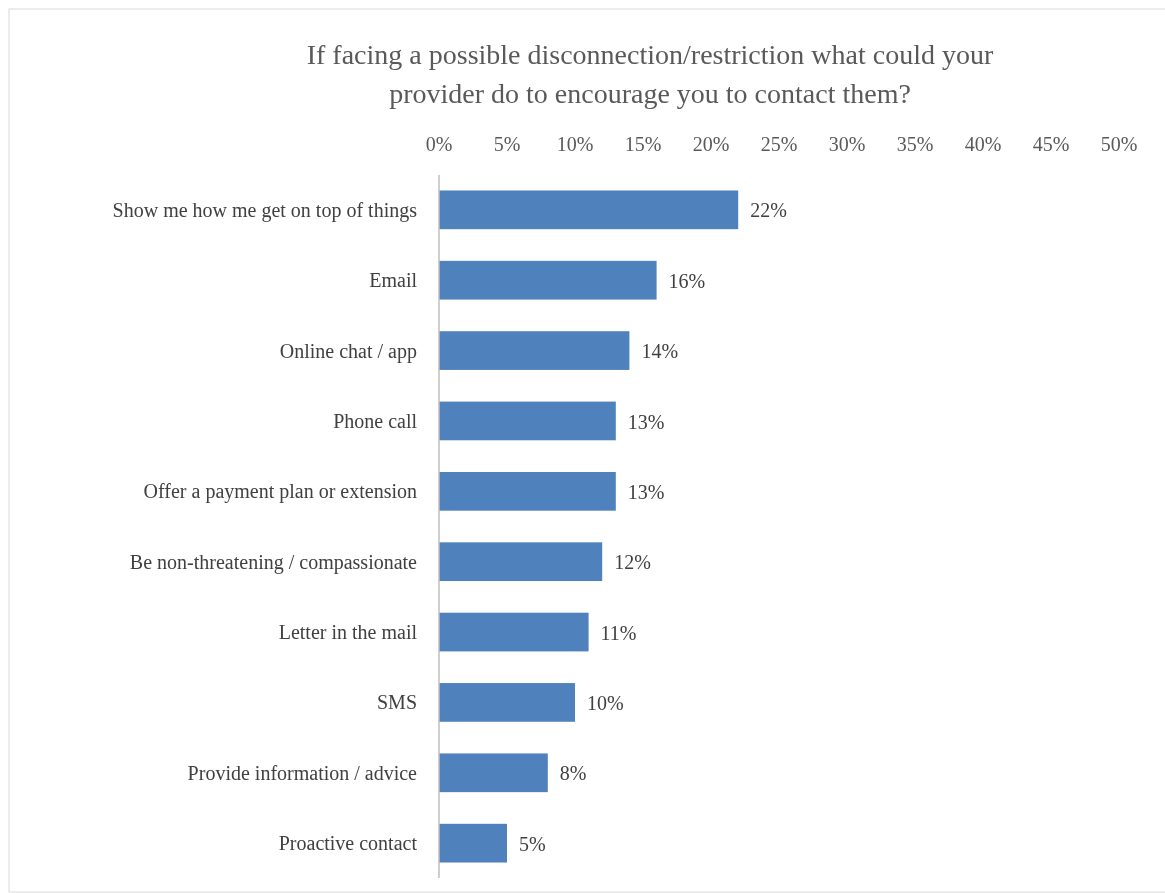 The width and height of the screenshot is (1165, 893). What do you see at coordinates (573, 773) in the screenshot?
I see `data-label: 8%` at bounding box center [573, 773].